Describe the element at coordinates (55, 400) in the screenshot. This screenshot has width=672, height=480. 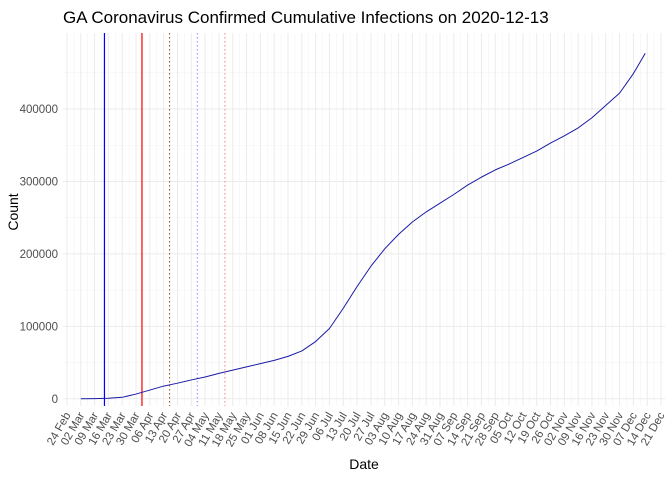
I see `y-tick-label: 0` at that location.